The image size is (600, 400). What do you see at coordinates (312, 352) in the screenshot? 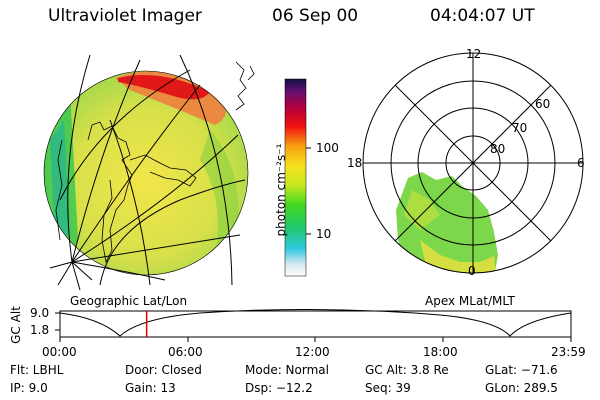
I see `time-tick-1200: 12:00` at bounding box center [312, 352].